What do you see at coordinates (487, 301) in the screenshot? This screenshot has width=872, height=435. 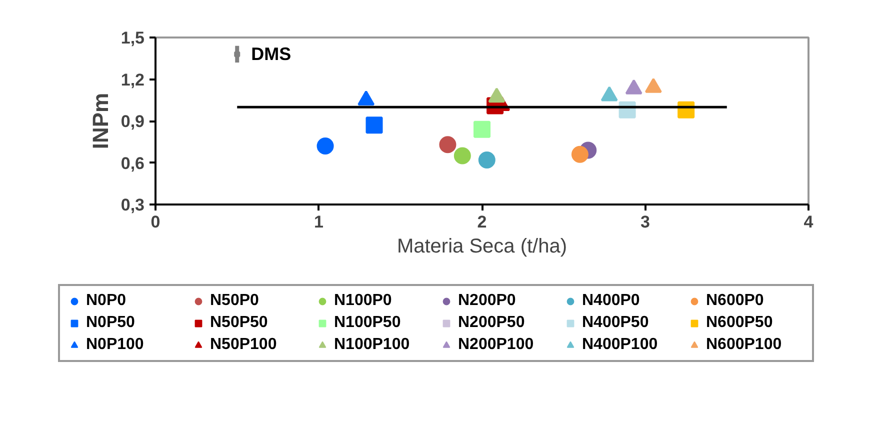 I see `legend-label: N200P0` at bounding box center [487, 301].